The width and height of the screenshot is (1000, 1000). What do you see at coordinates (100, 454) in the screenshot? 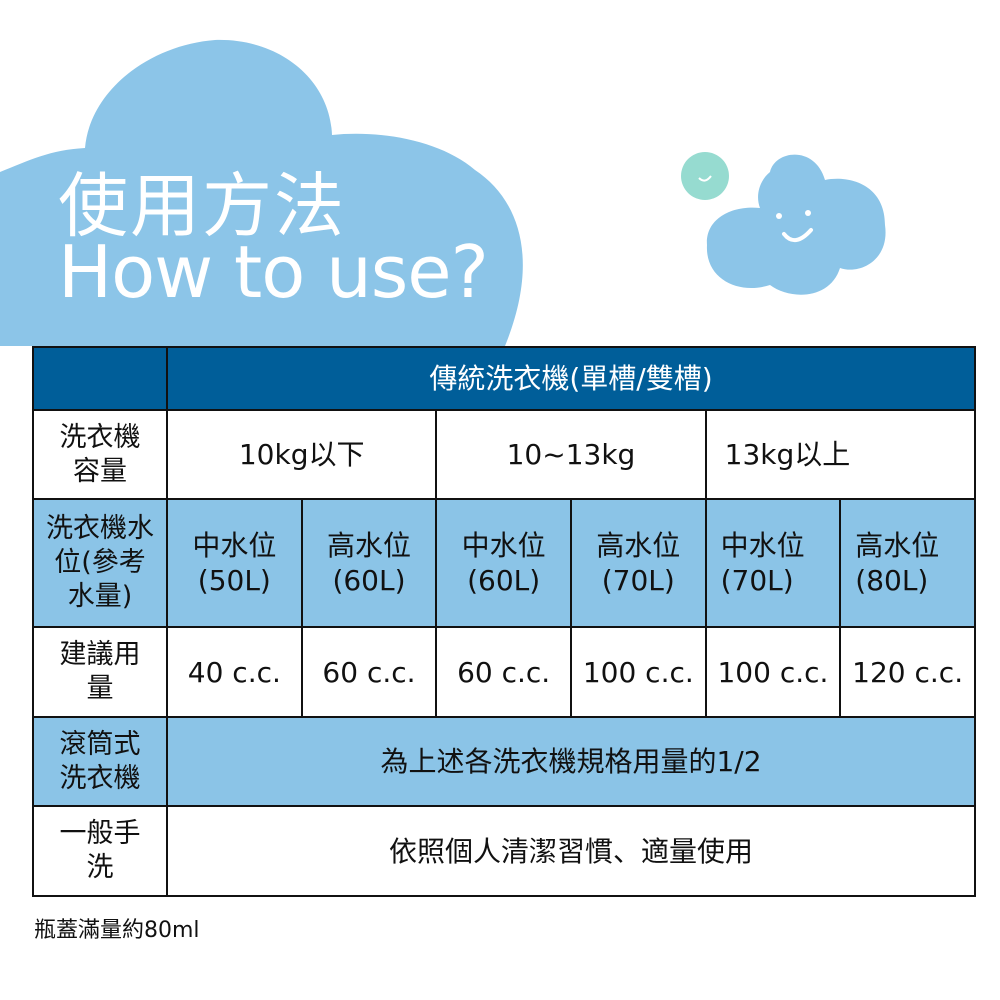
I see `capacity-label: 洗衣機容量` at bounding box center [100, 454].